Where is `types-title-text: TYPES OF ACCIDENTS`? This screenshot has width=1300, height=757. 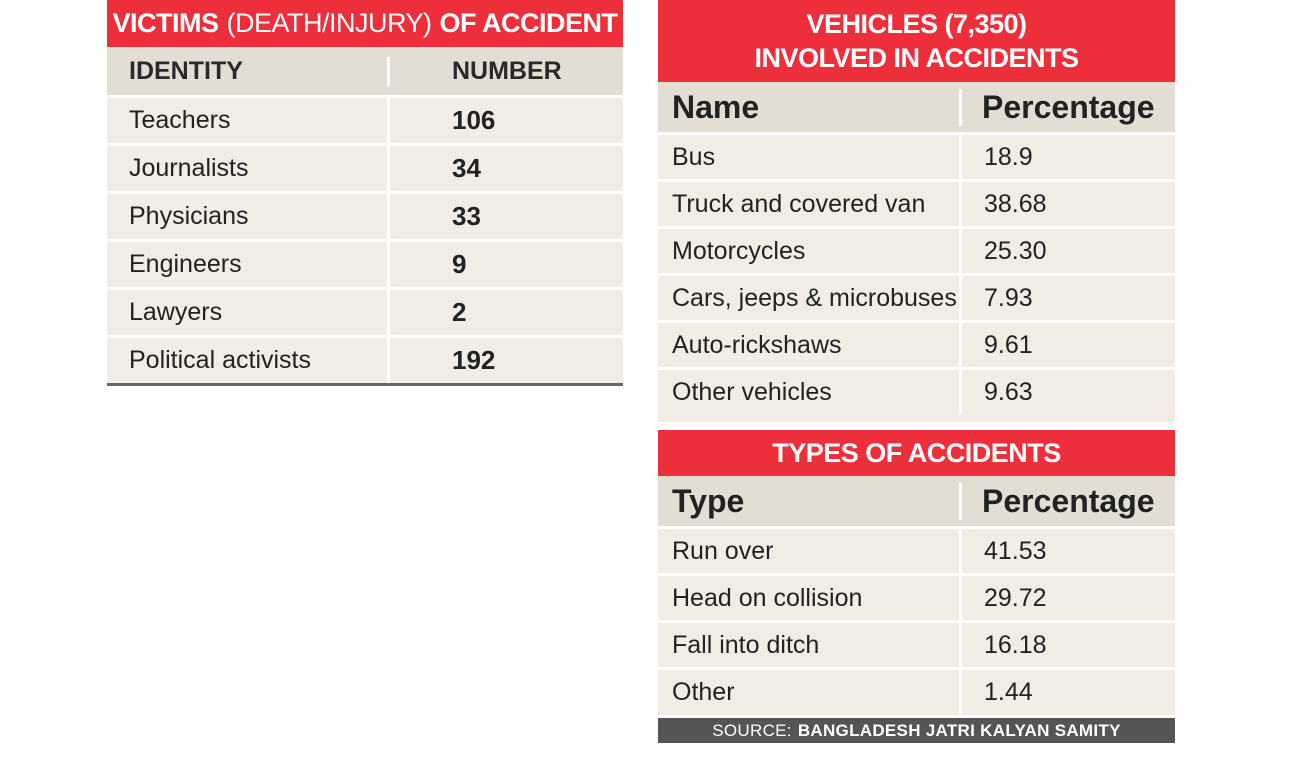 types-title-text: TYPES OF ACCIDENTS is located at coordinates (916, 452).